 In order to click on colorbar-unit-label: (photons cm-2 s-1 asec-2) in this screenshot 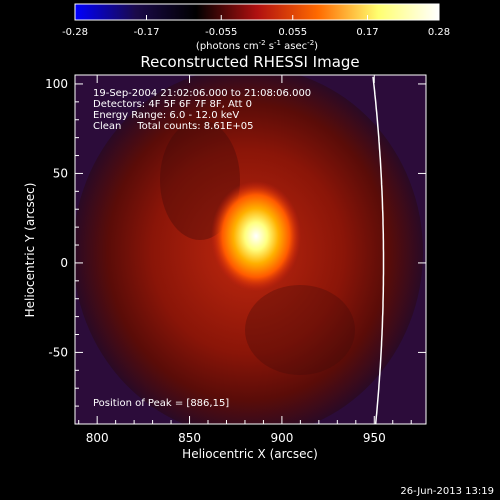, I will do `click(257, 45)`.